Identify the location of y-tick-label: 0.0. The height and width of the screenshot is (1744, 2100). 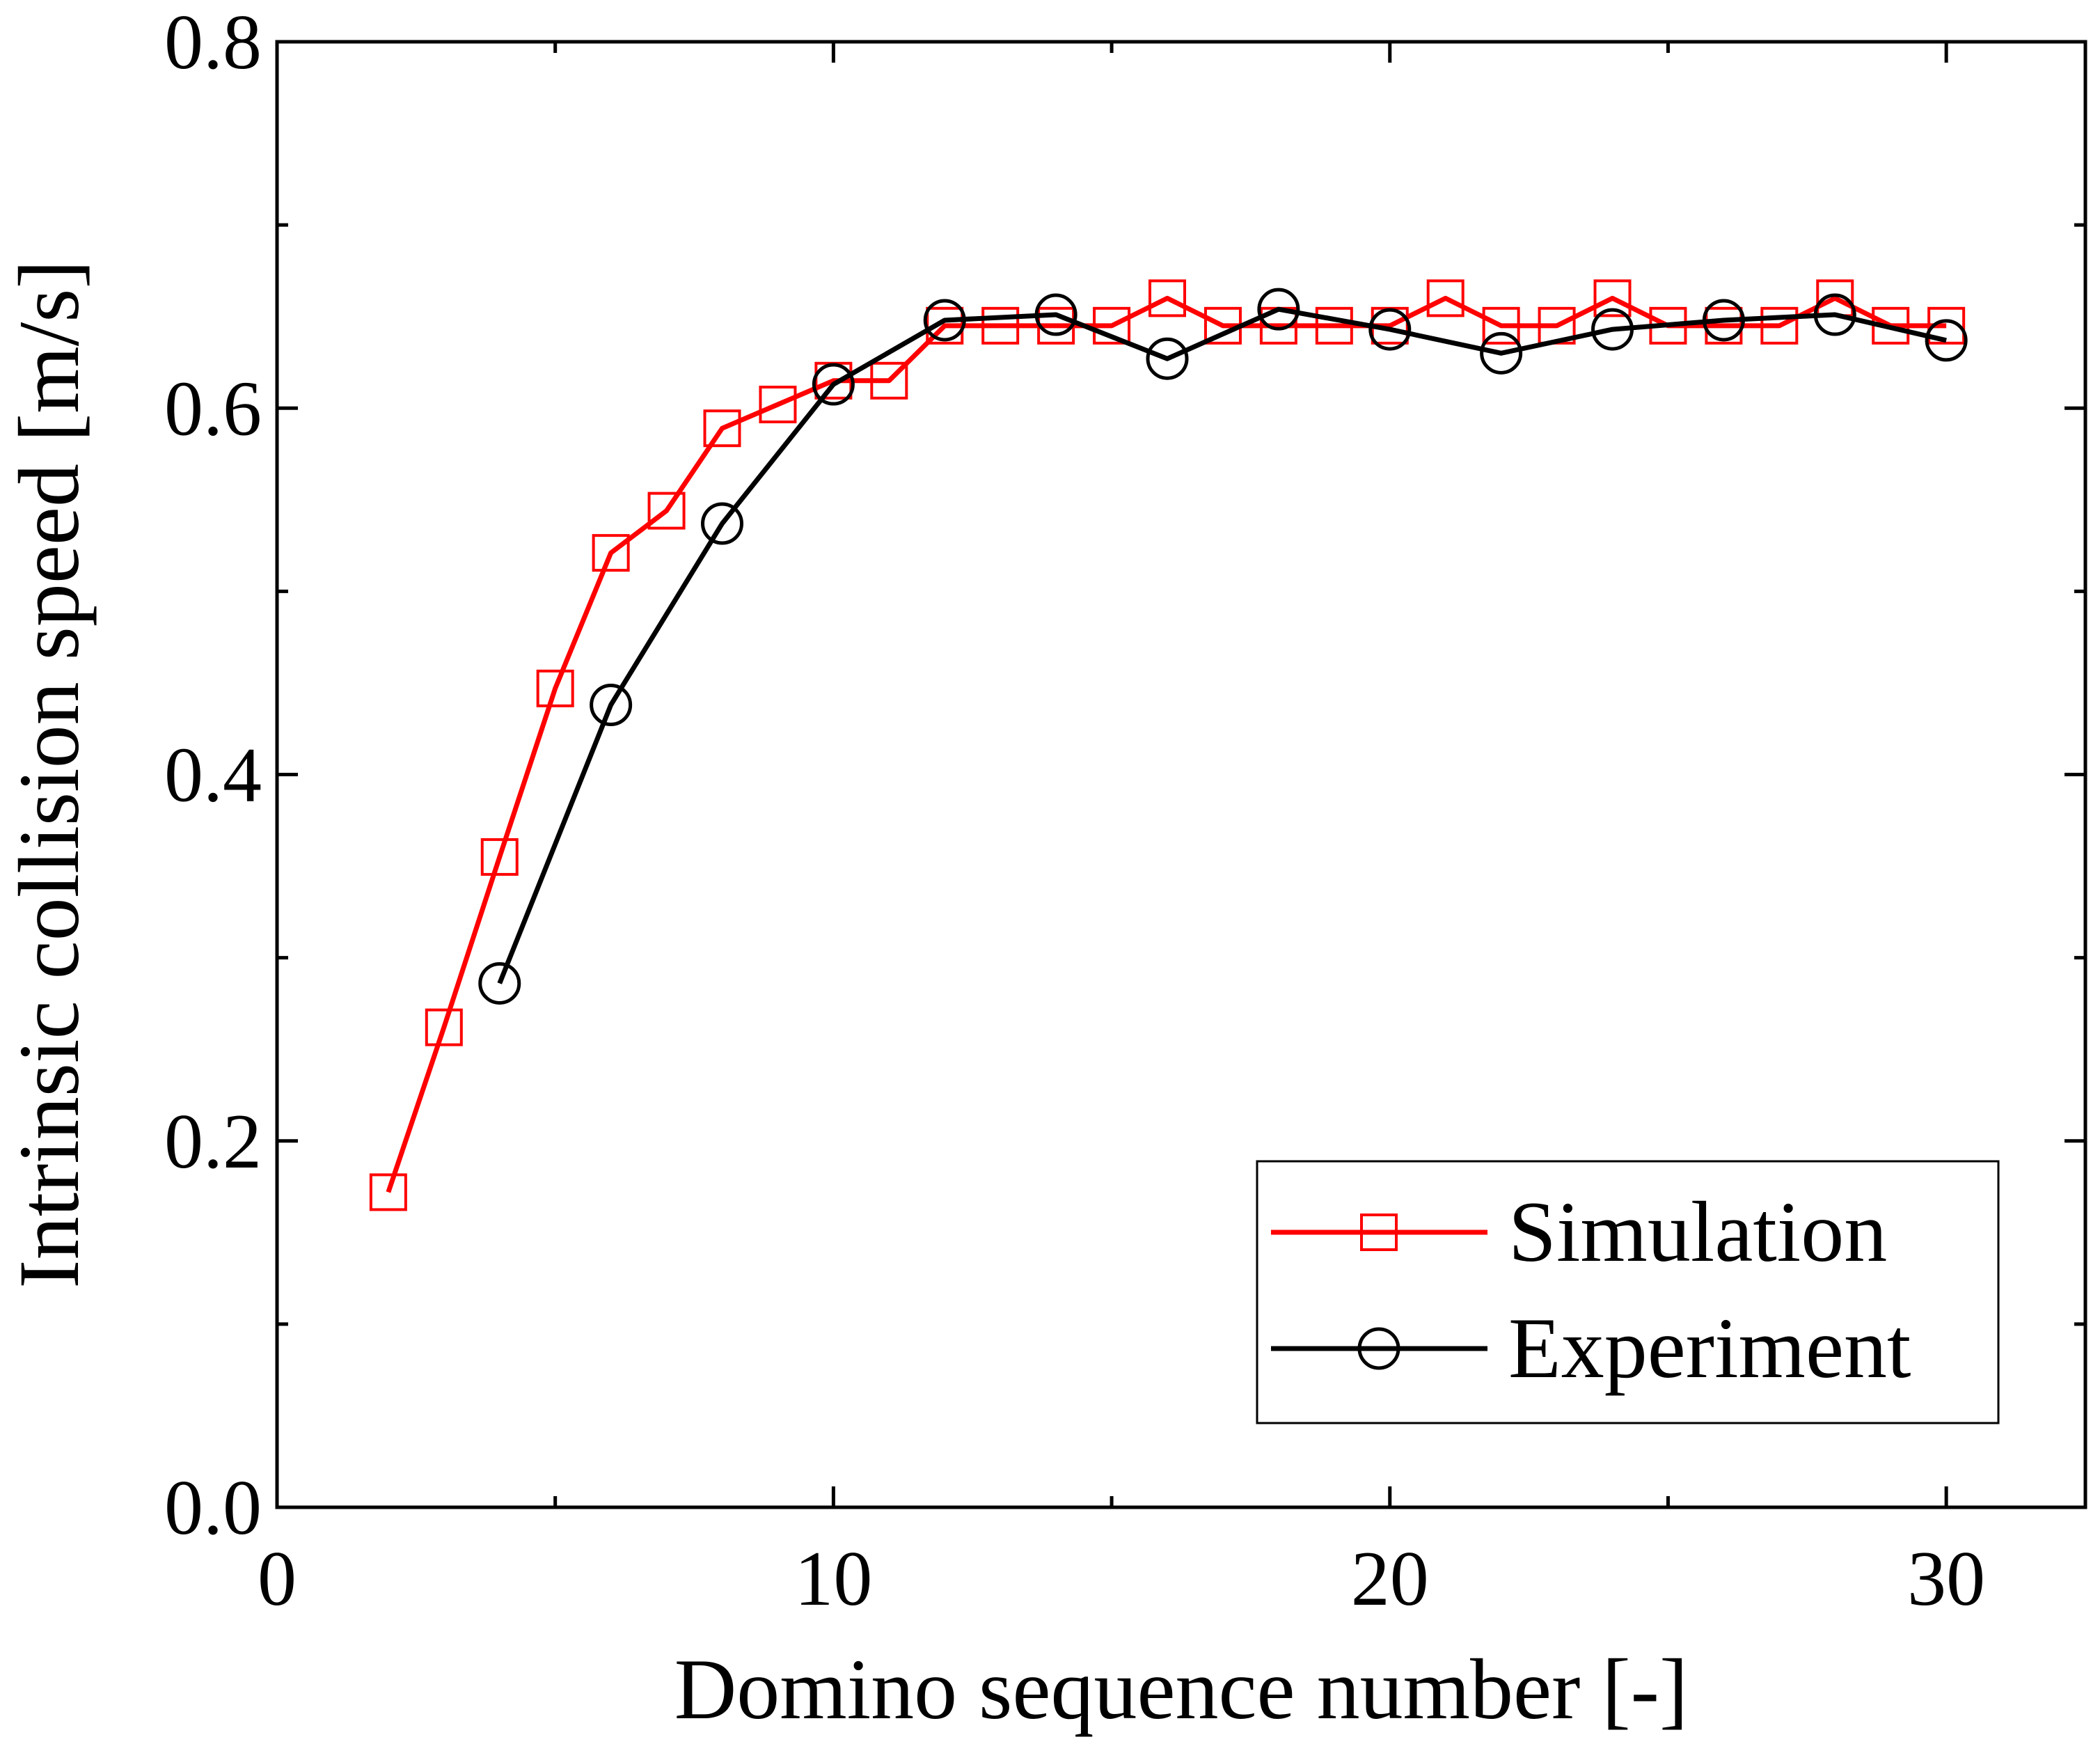
(213, 1508).